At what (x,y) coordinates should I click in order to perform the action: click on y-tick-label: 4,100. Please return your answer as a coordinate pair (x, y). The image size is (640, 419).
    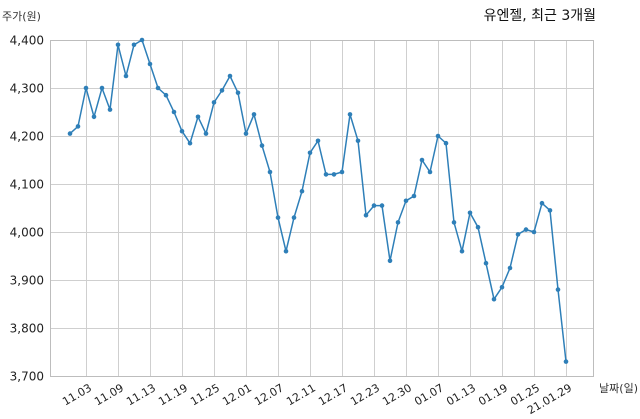
    Looking at the image, I should click on (27, 185).